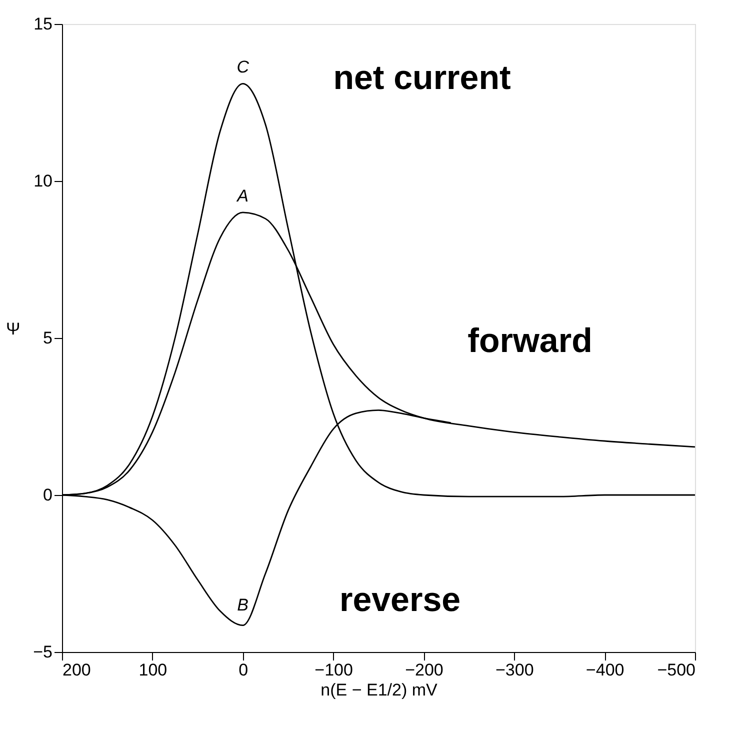 Image resolution: width=738 pixels, height=737 pixels. I want to click on annotation: reverse, so click(400, 600).